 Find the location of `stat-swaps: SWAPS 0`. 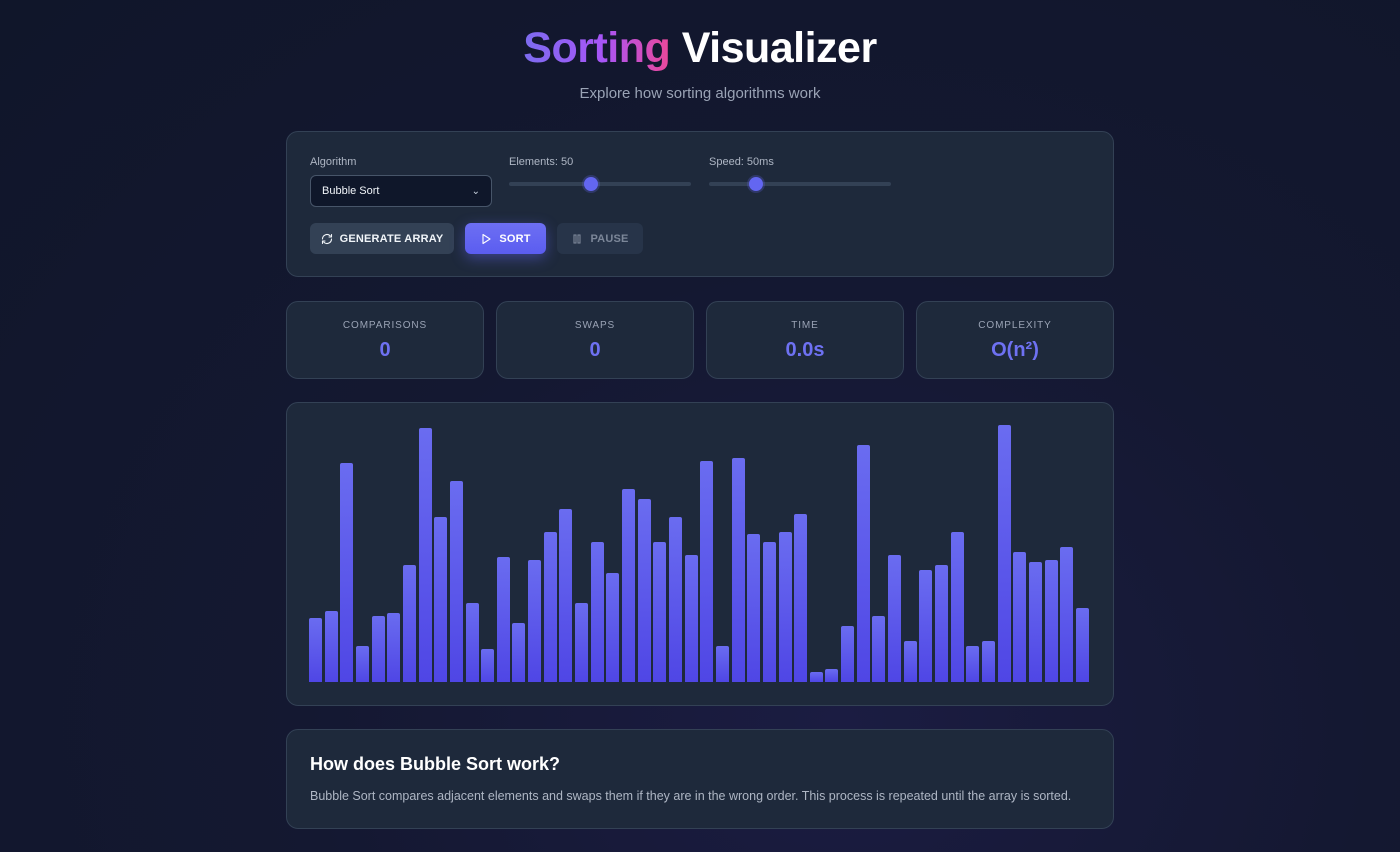

stat-swaps: SWAPS 0 is located at coordinates (595, 340).